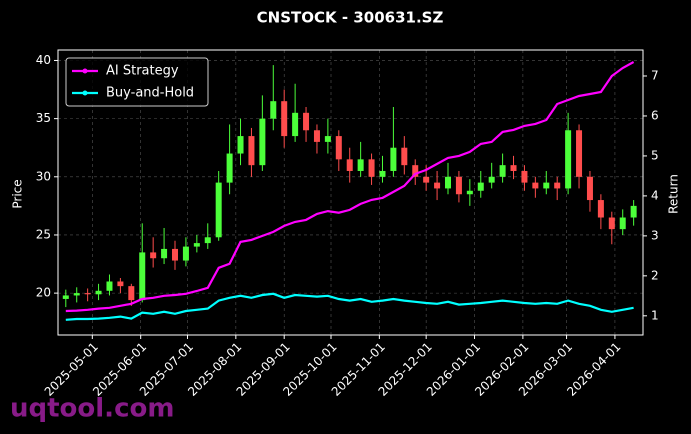  I want to click on legend-box, so click(137, 82).